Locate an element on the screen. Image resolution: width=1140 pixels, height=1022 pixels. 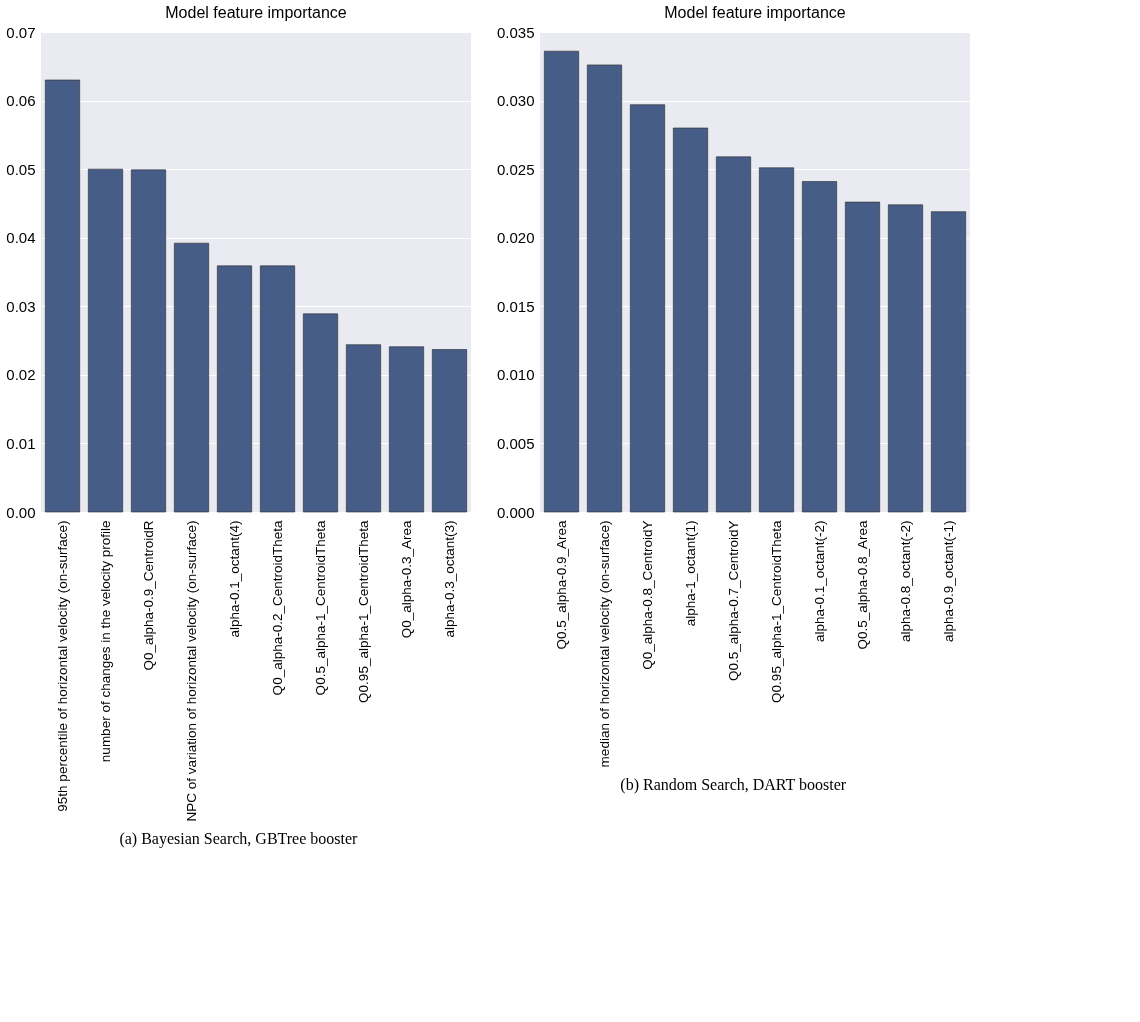
x-tick-label: 95th percentile of horizontal velocity (on-surface) is located at coordinates (62, 666).